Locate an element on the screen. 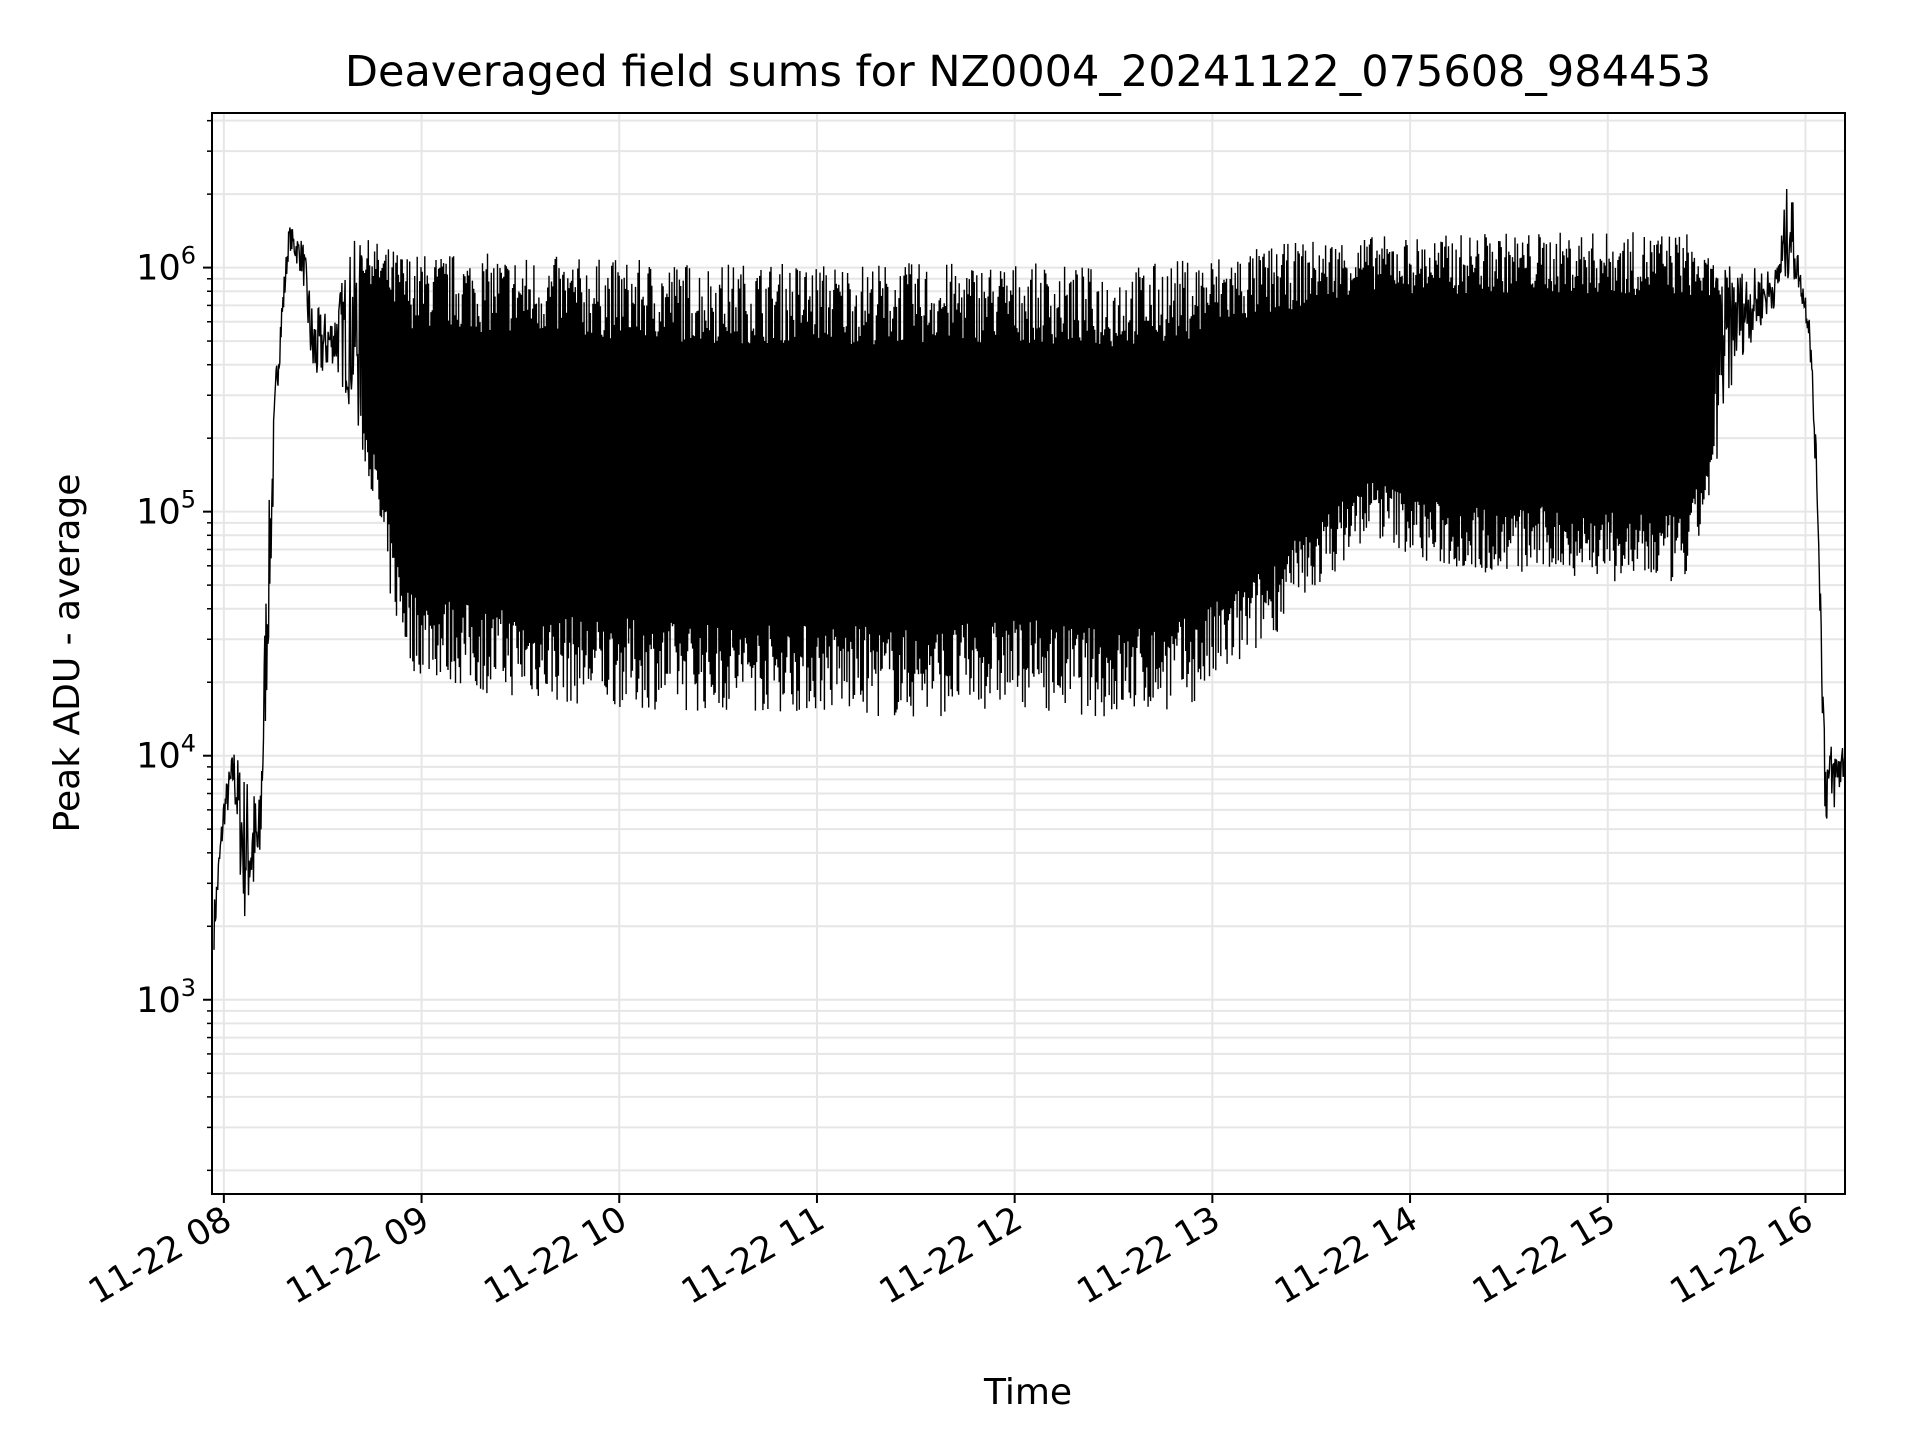  y-tick-label: 10³ is located at coordinates (166, 997).